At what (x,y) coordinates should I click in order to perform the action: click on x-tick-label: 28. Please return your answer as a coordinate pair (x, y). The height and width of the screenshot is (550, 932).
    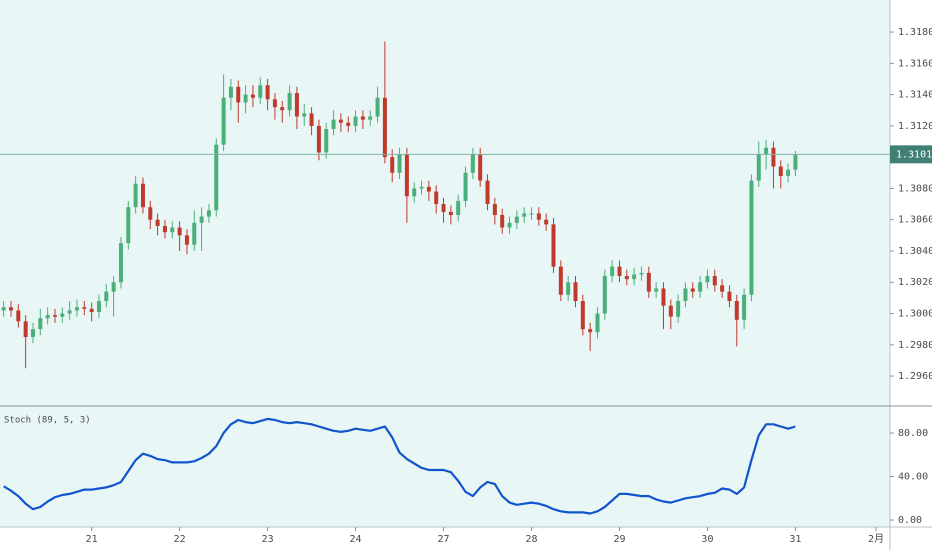
    Looking at the image, I should click on (531, 539).